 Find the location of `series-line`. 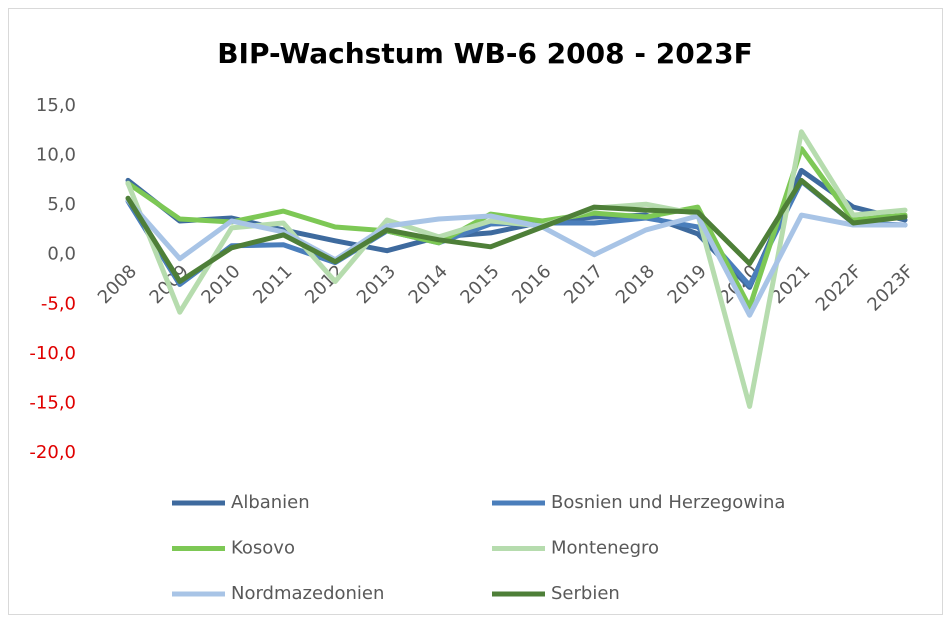

series-line is located at coordinates (516, 230).